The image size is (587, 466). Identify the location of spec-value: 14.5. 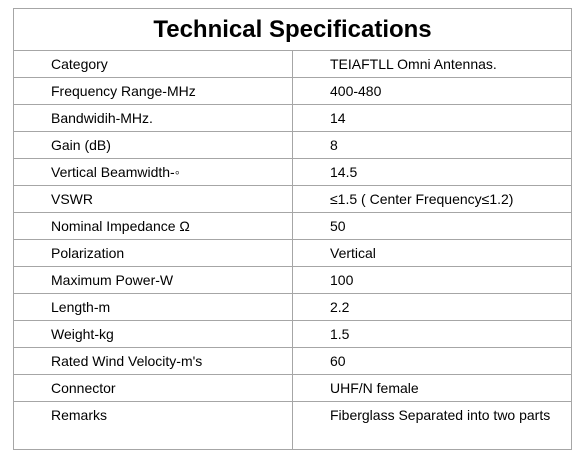
(432, 172).